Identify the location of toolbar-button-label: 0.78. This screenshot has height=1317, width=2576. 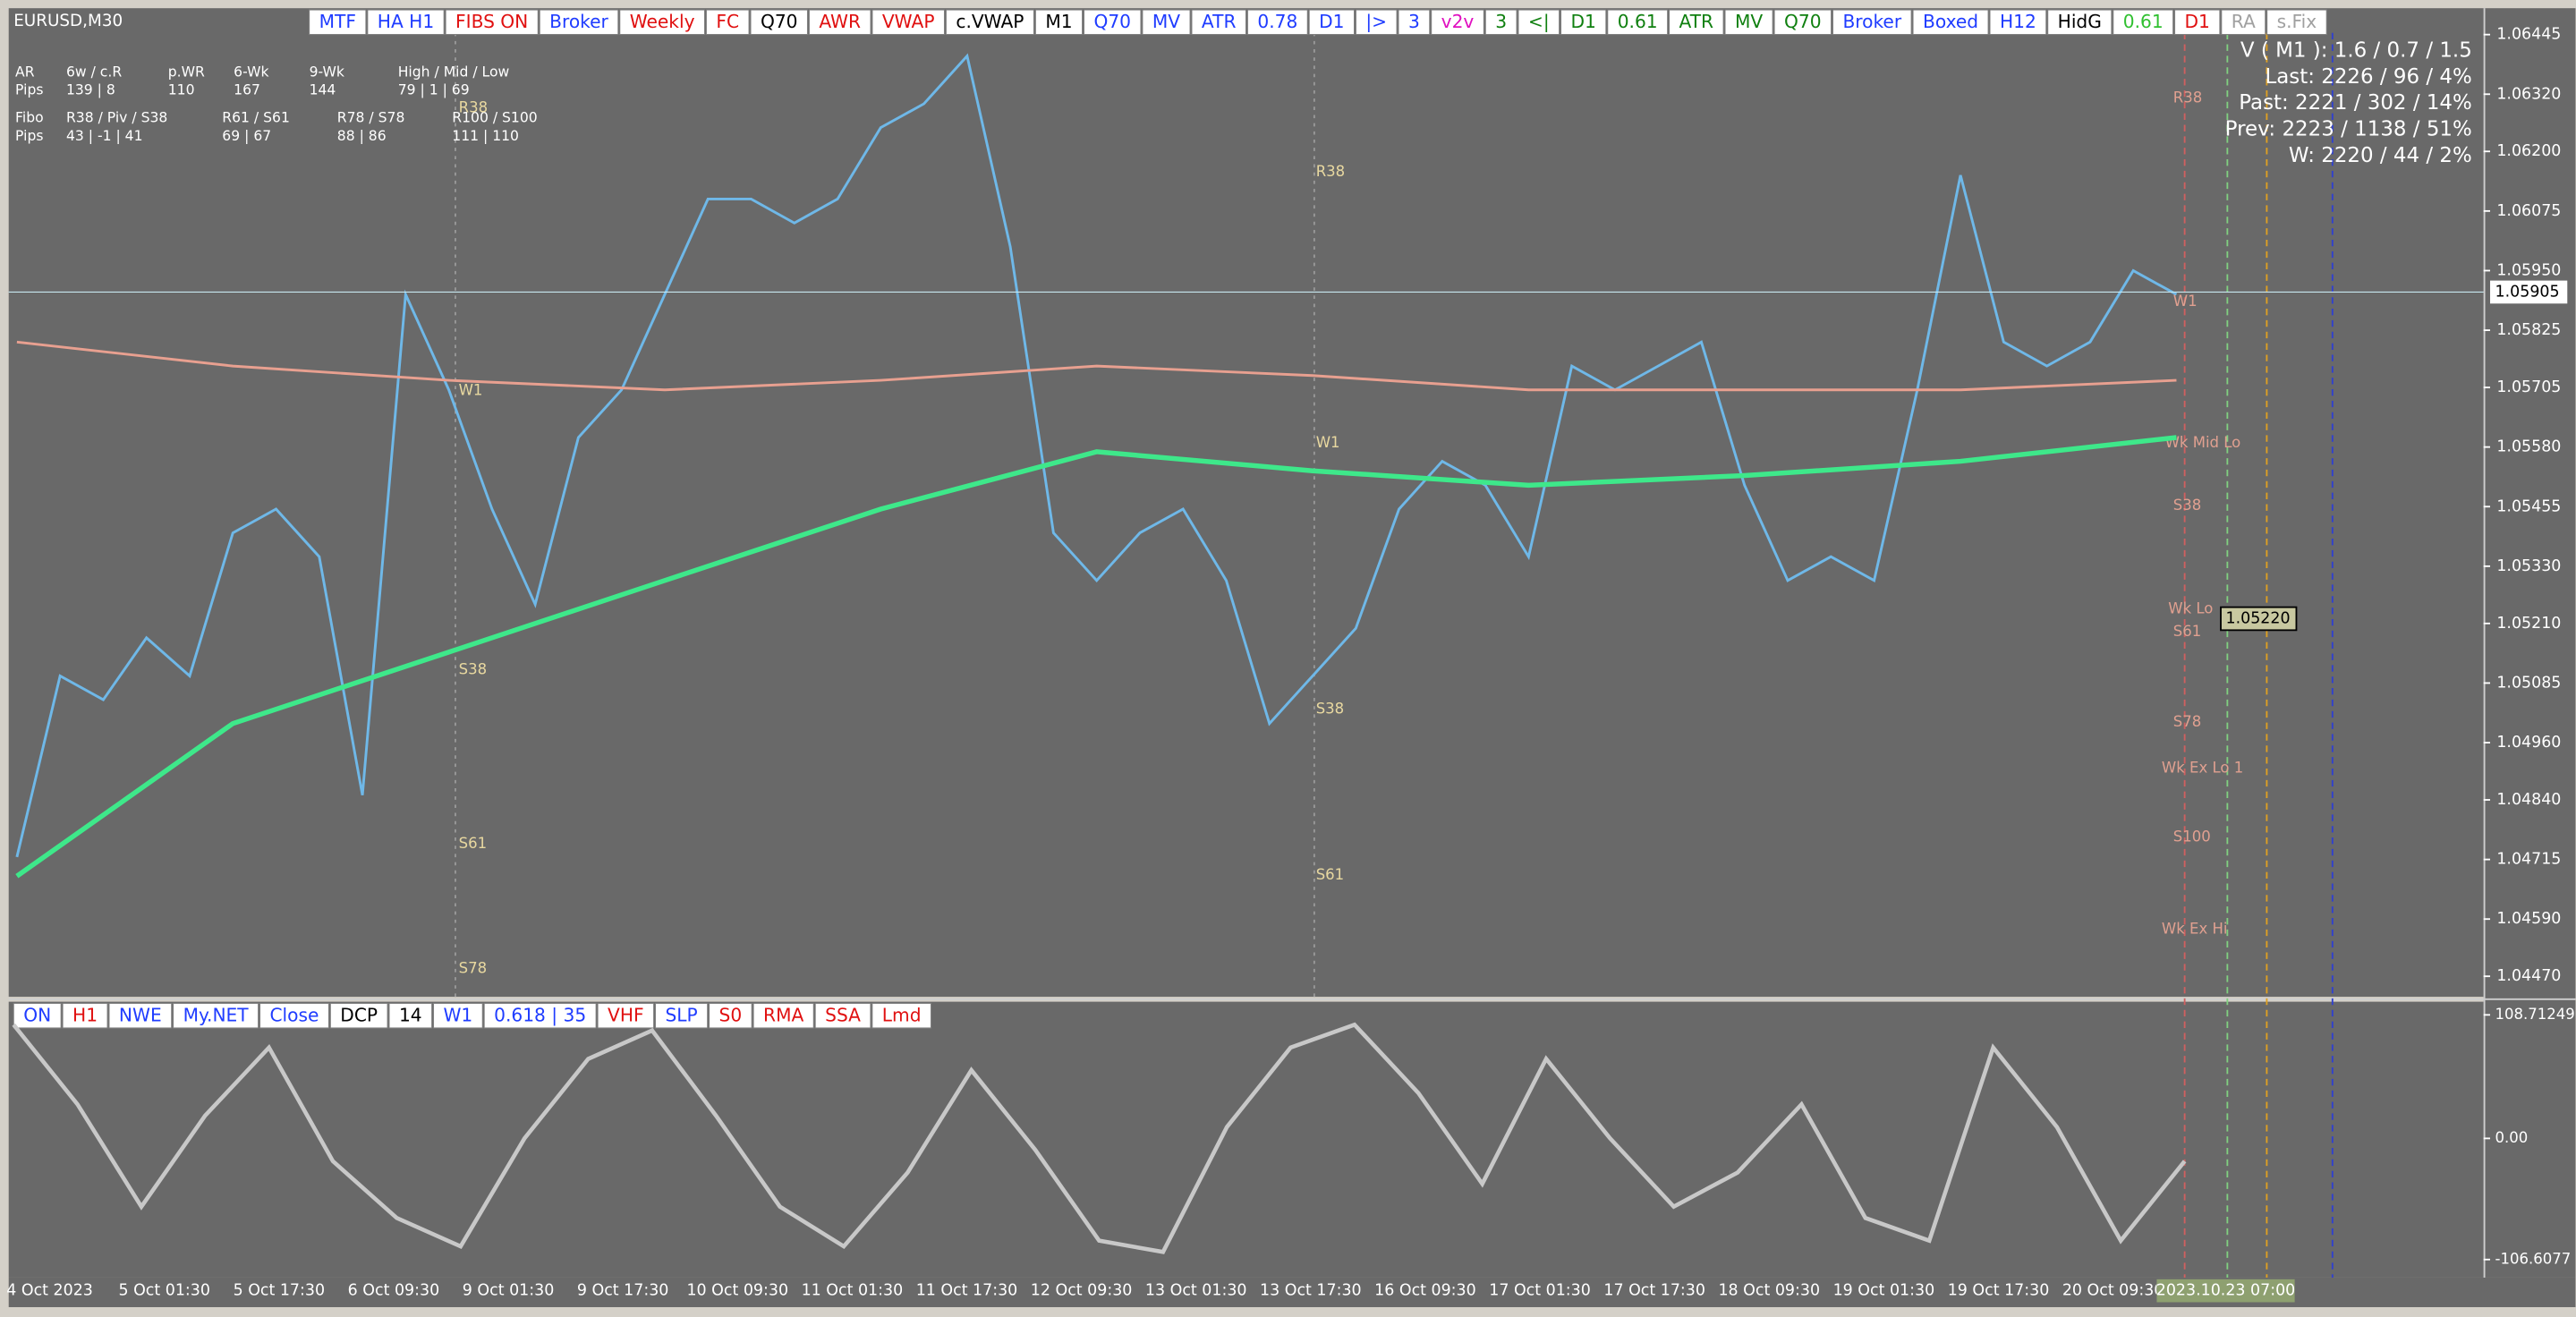
(1277, 22).